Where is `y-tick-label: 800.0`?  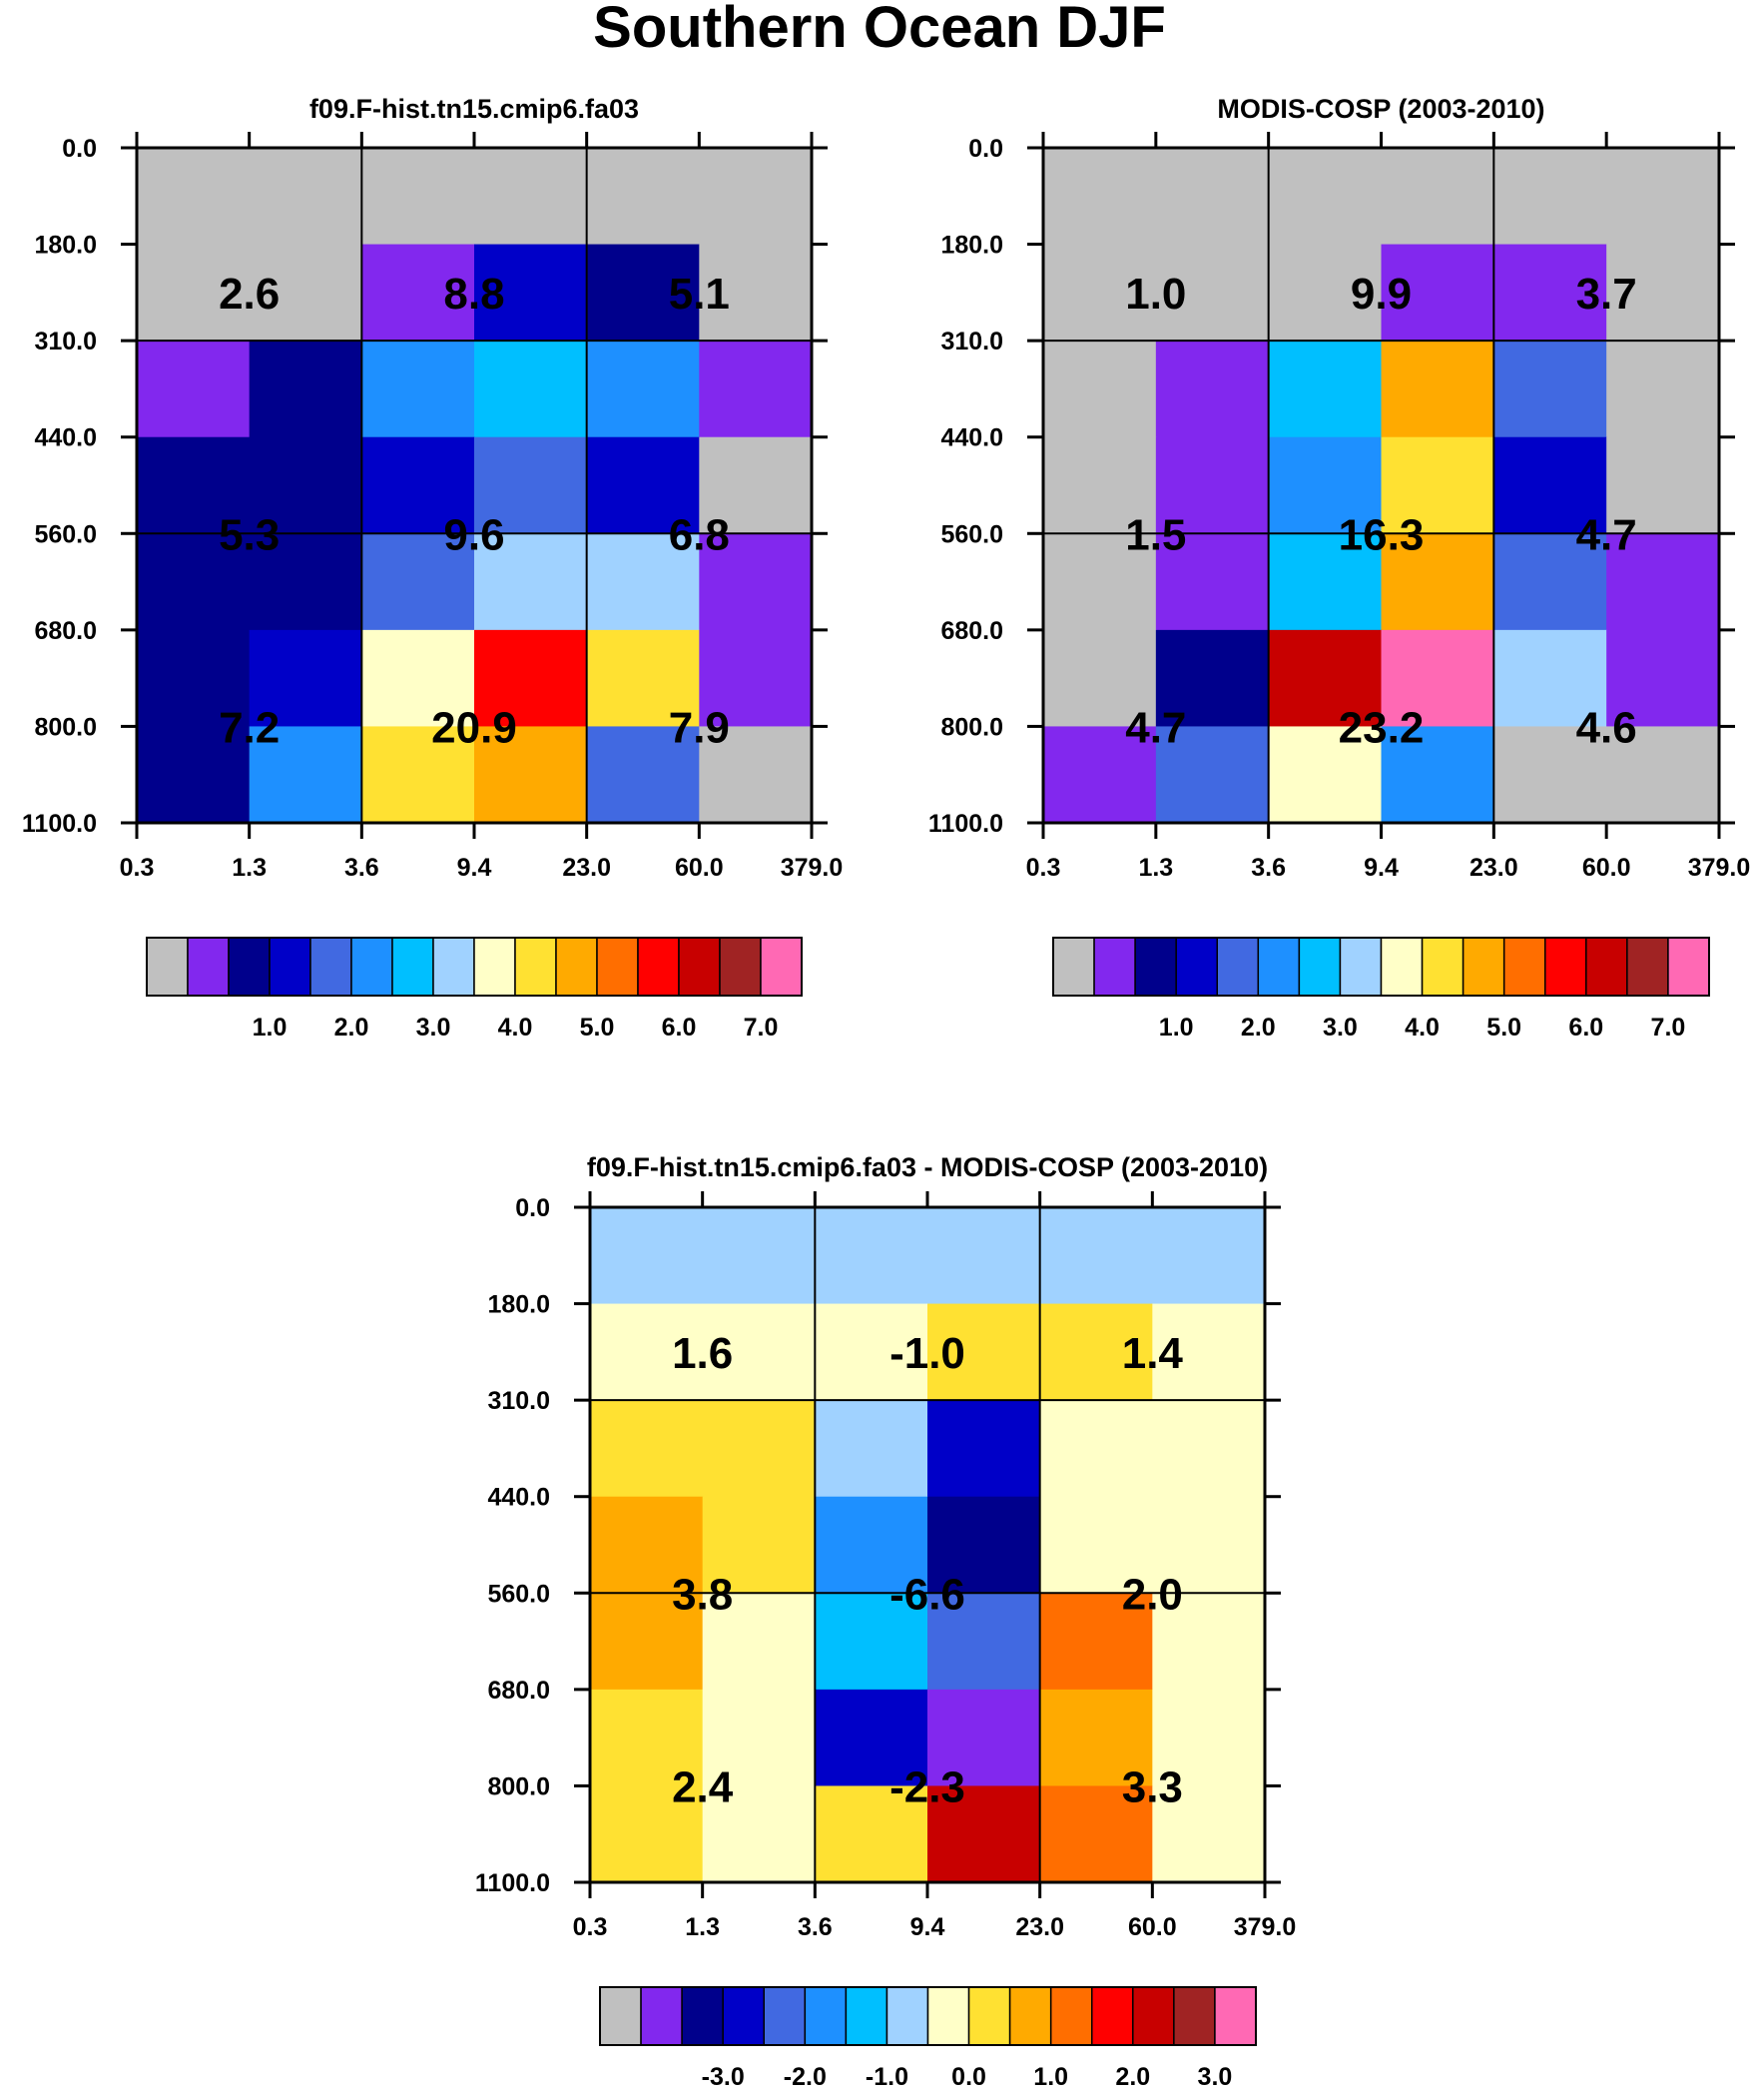 y-tick-label: 800.0 is located at coordinates (65, 727).